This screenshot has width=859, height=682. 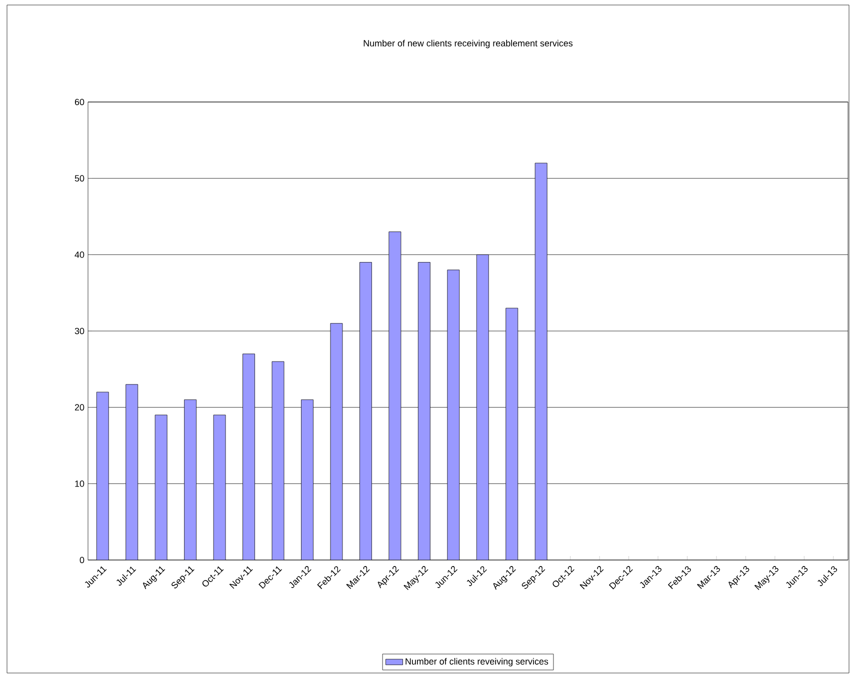 What do you see at coordinates (79, 407) in the screenshot?
I see `y-tick-label: 20` at bounding box center [79, 407].